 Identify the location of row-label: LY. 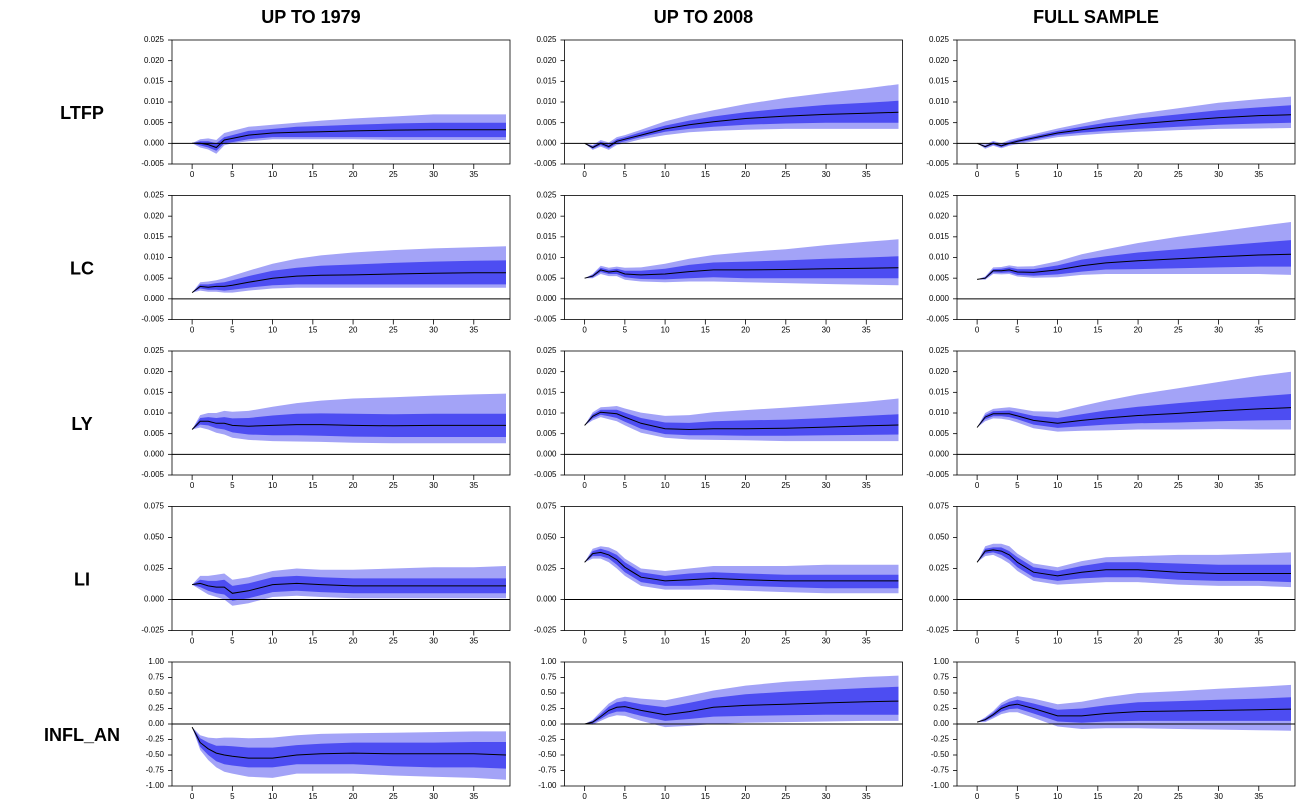
(81, 424).